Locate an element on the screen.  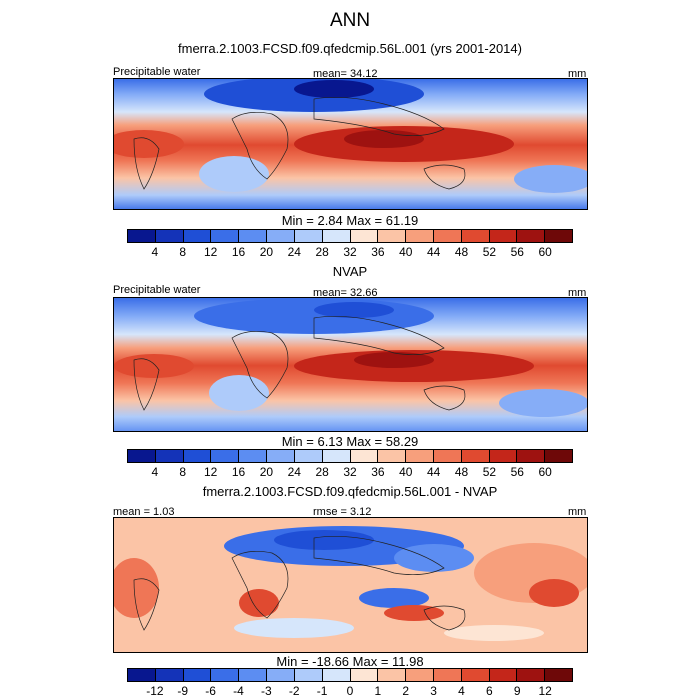
colorbar-tick-label: -12 is located at coordinates (155, 691).